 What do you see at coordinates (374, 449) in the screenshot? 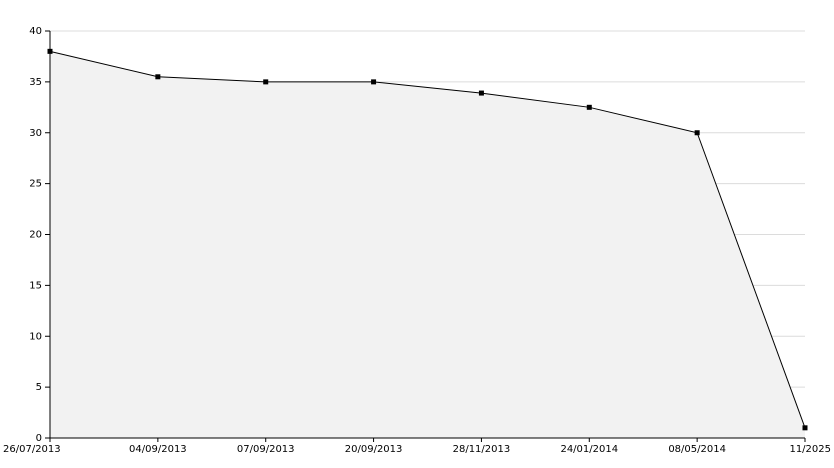
I see `x-tick-label: 20/09/2013` at bounding box center [374, 449].